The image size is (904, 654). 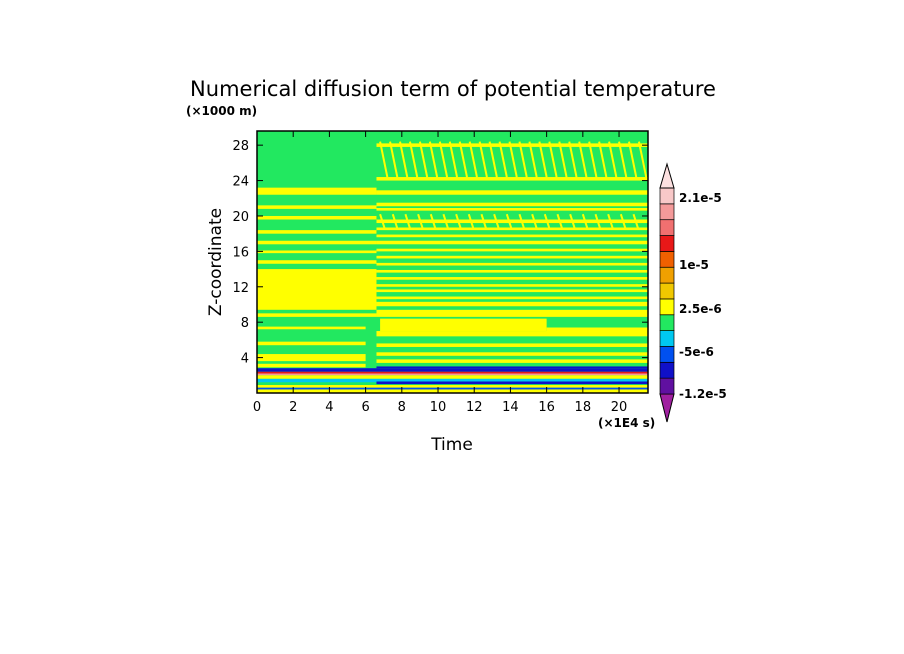 What do you see at coordinates (693, 292) in the screenshot?
I see `colorbar: -1.2e-5 -5e-6 2.5e-6 1e-5 2.1e-5` at bounding box center [693, 292].